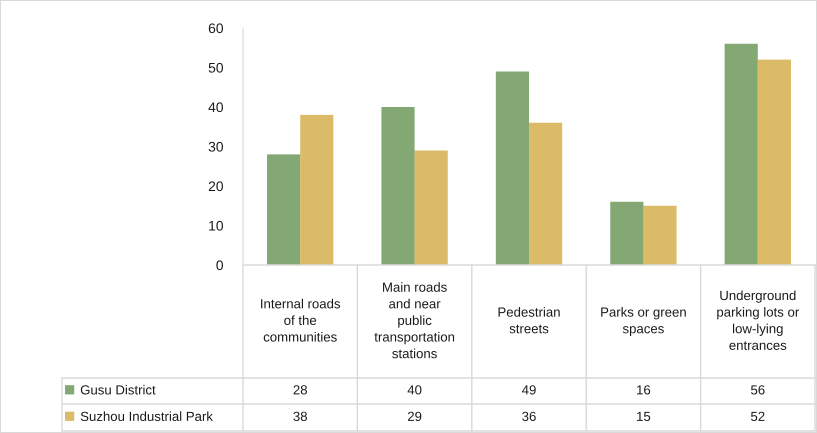 Image resolution: width=817 pixels, height=433 pixels. What do you see at coordinates (300, 417) in the screenshot?
I see `data-label: 38` at bounding box center [300, 417].